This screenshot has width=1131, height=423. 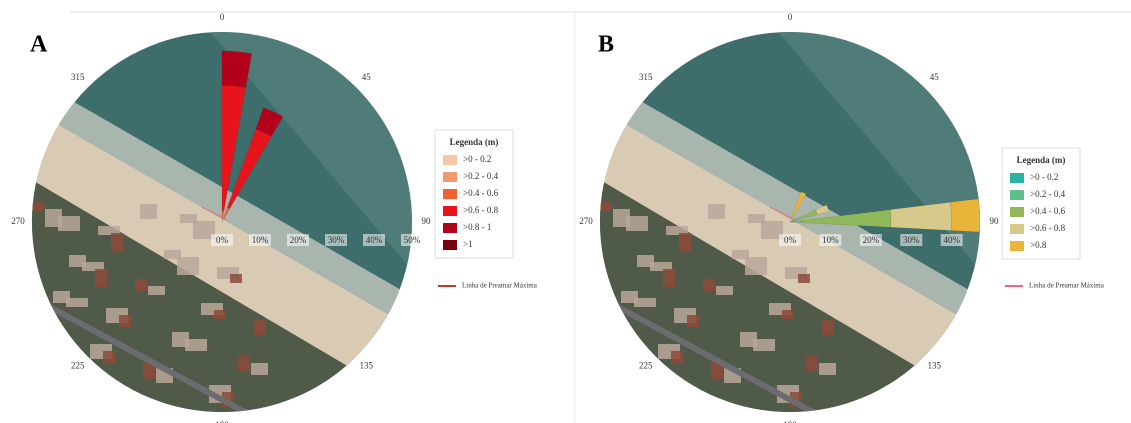 I want to click on panel-label: A, so click(x=39, y=45).